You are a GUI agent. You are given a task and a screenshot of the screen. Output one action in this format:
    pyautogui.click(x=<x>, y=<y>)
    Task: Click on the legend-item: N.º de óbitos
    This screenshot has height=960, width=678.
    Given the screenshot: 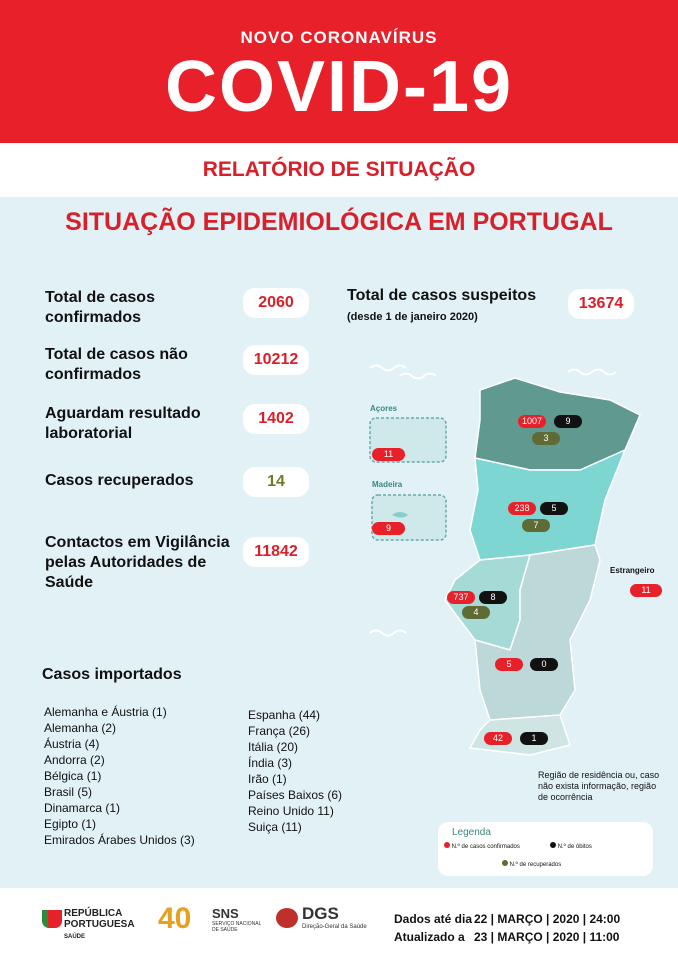 What is the action you would take?
    pyautogui.click(x=571, y=846)
    